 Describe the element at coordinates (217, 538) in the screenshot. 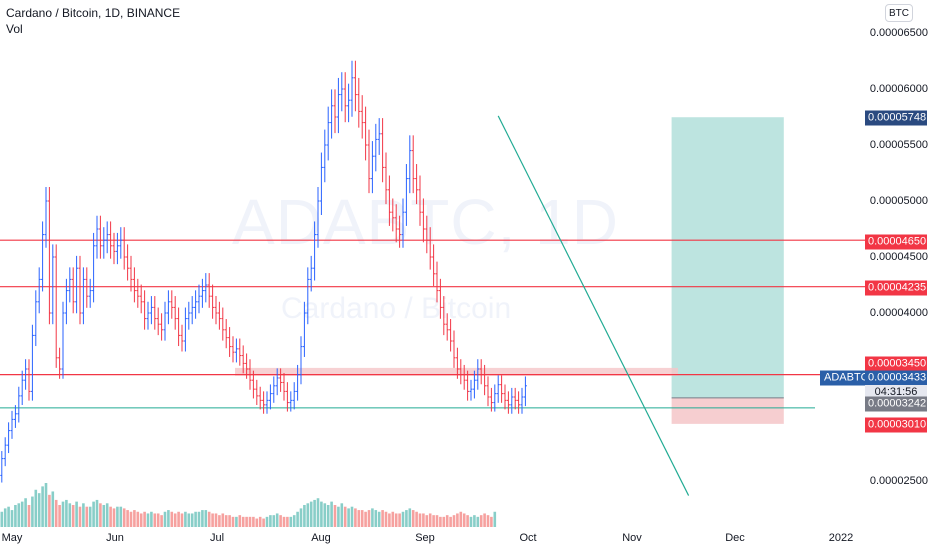

I see `time-tick: Jul` at that location.